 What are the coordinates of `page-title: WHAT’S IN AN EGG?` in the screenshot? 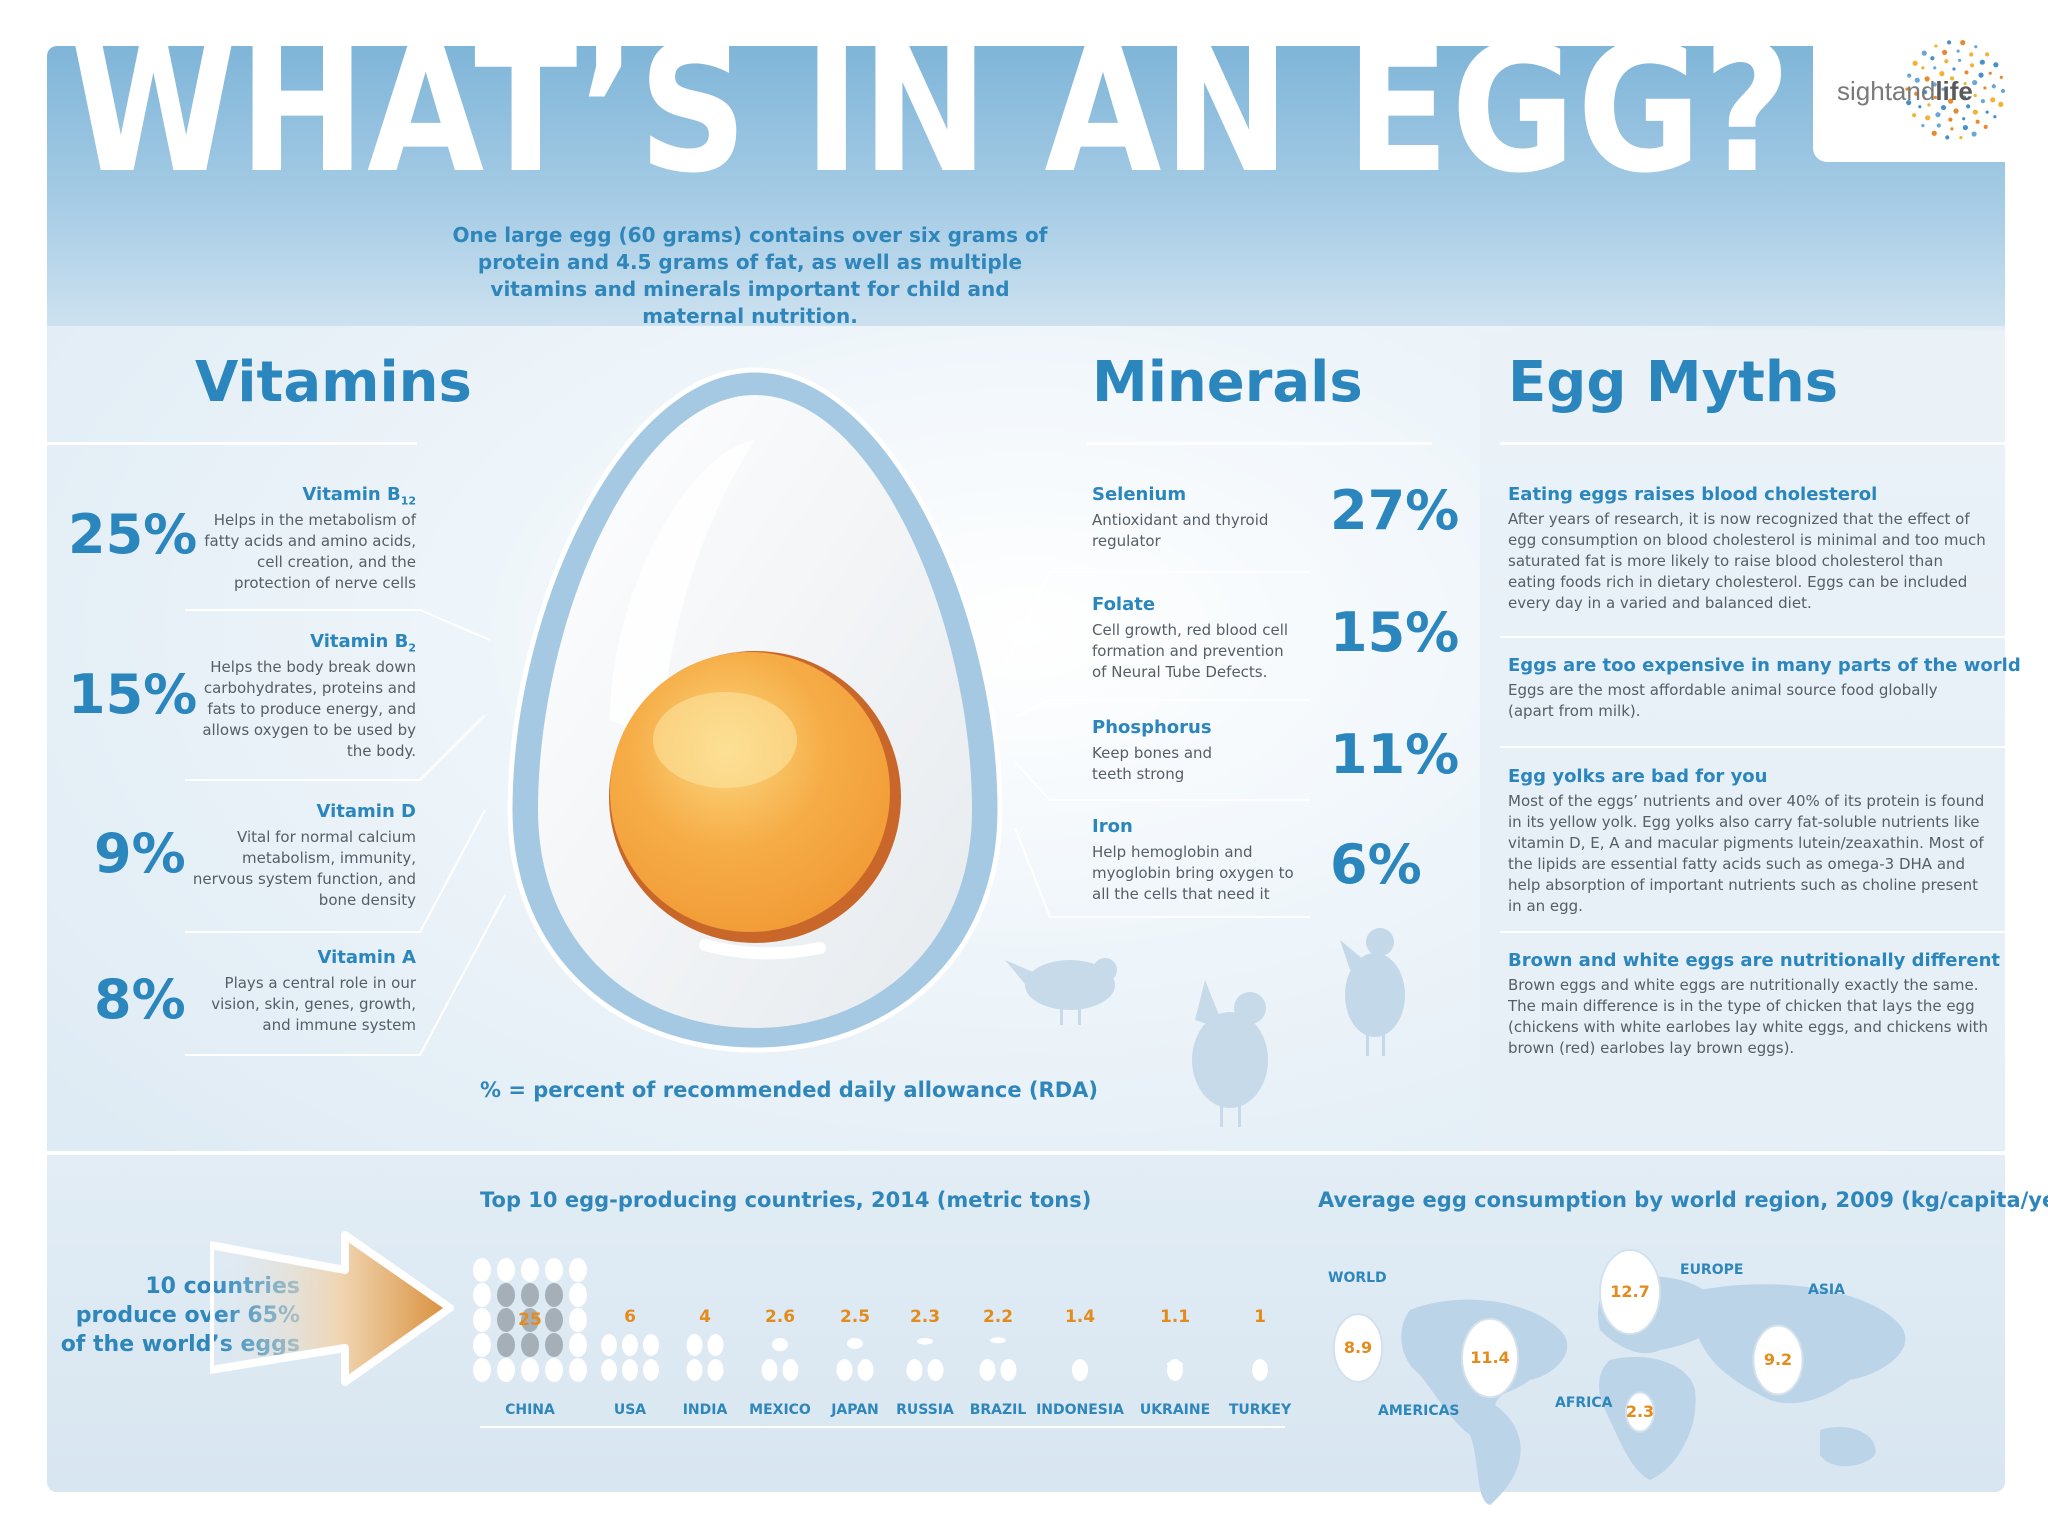 It's located at (931, 109).